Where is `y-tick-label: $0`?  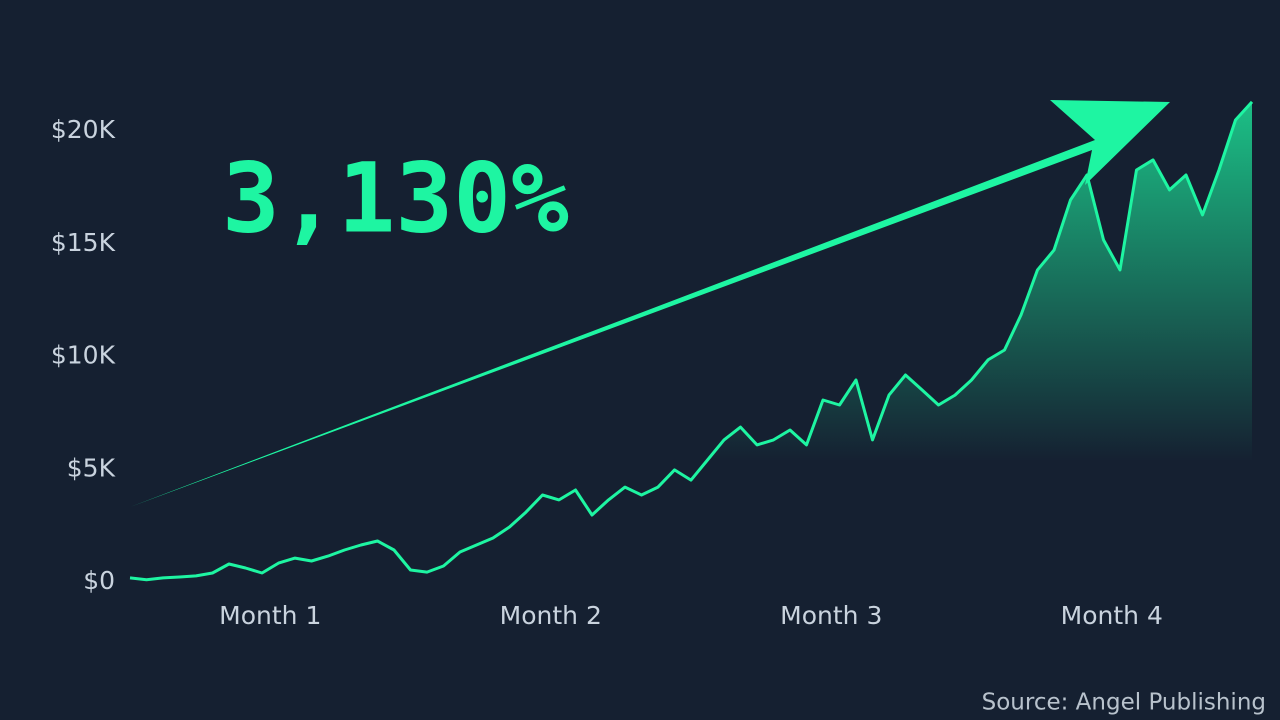
y-tick-label: $0 is located at coordinates (99, 580).